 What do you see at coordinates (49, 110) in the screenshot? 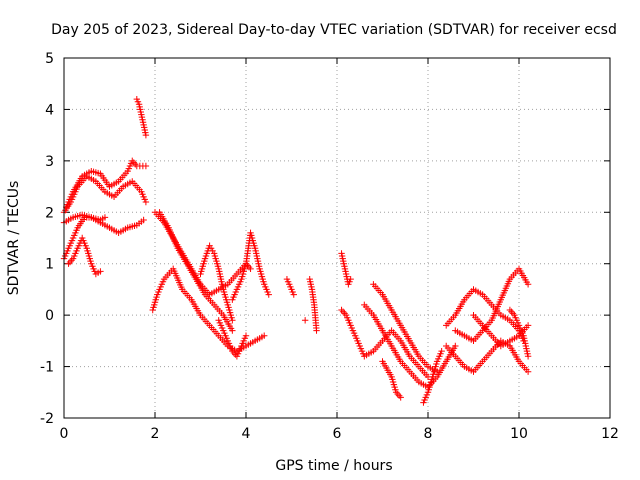
I see `y-tick-label: 4` at bounding box center [49, 110].